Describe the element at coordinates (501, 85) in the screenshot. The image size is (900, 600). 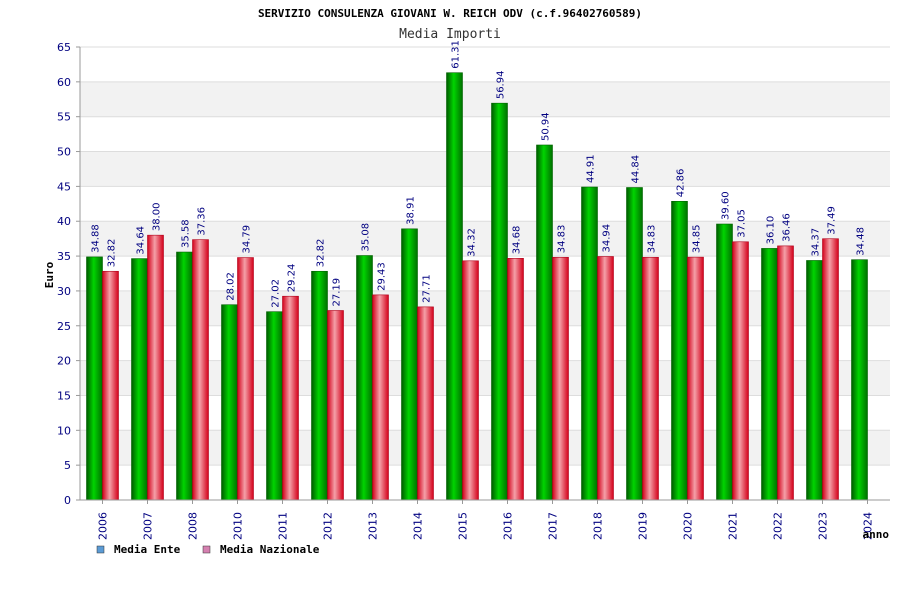
I see `value-label-media-ente-2016: 56.94` at that location.